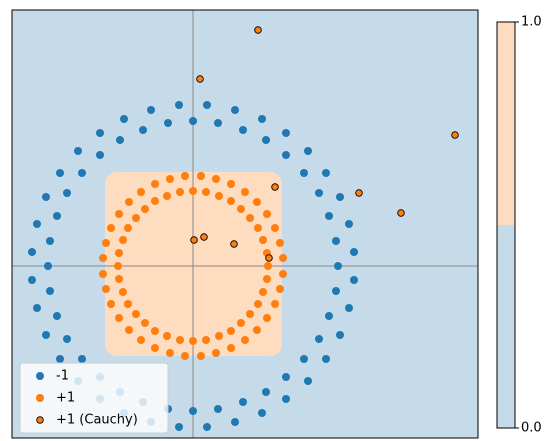  I want to click on legend-marker, so click(40, 420).